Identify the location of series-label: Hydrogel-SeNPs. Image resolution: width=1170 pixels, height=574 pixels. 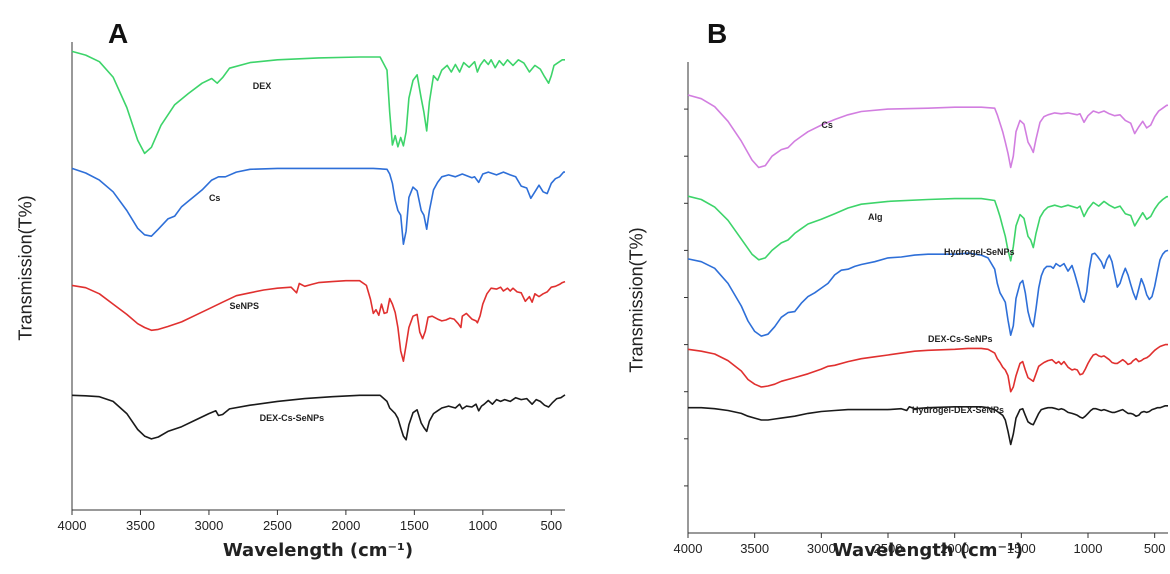
(979, 252).